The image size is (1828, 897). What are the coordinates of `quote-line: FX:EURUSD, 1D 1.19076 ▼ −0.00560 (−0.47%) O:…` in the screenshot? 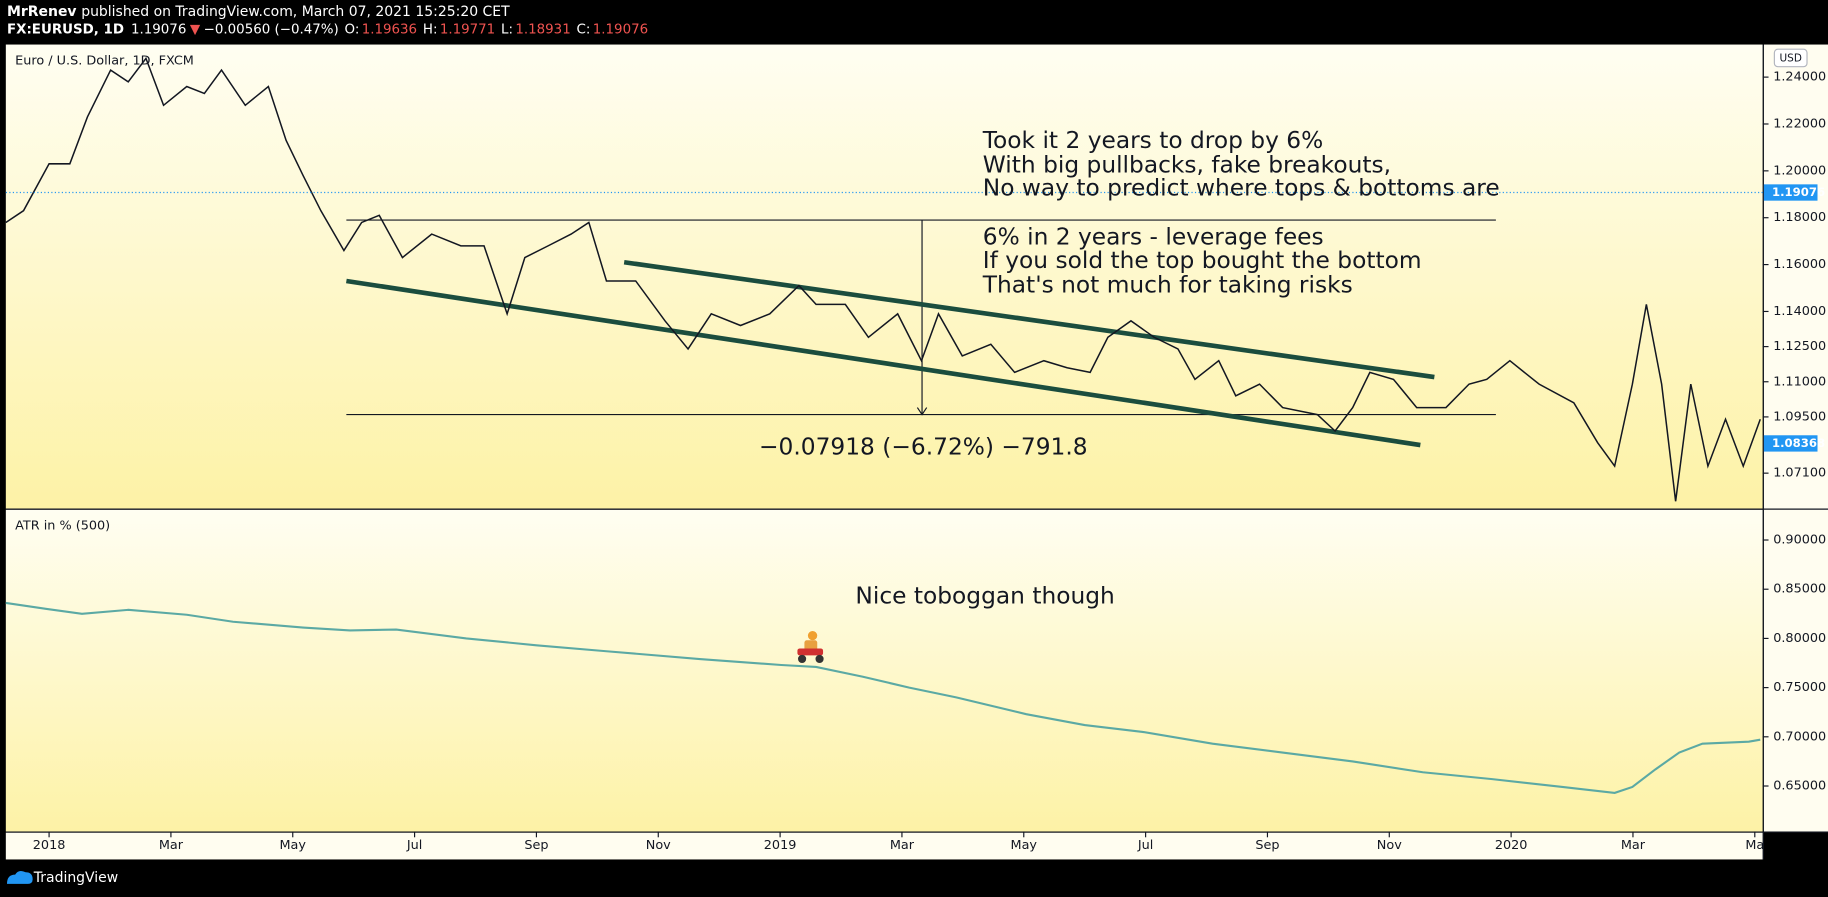 It's located at (327, 29).